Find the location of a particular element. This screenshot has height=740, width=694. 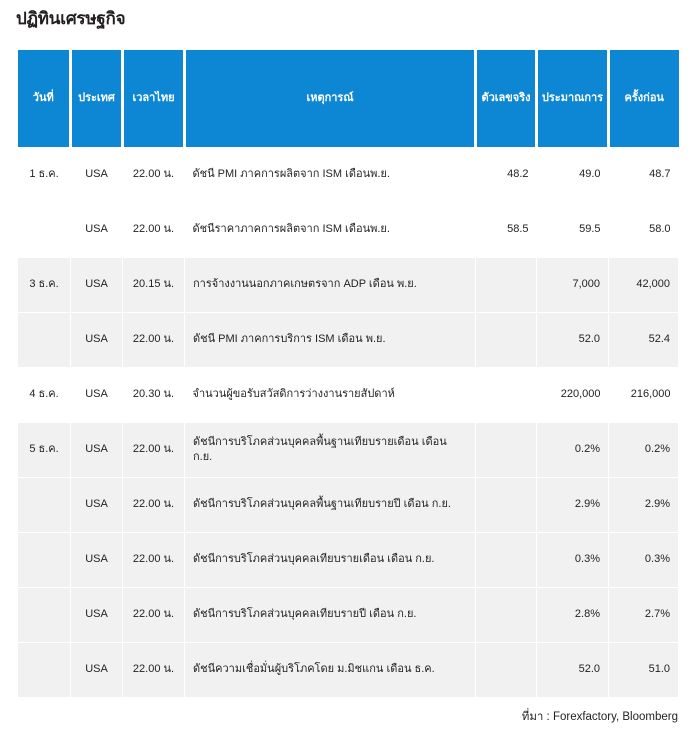

cell-previous: 51.0 is located at coordinates (643, 669).